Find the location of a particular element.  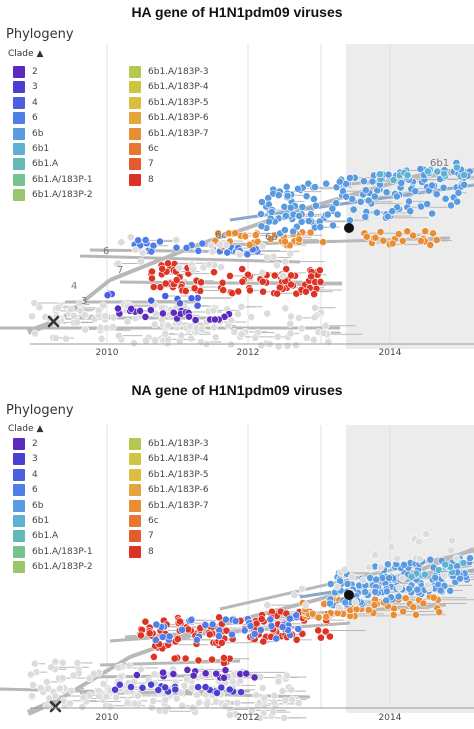

legend-label: 6b1.A/183P-7 is located at coordinates (178, 505).